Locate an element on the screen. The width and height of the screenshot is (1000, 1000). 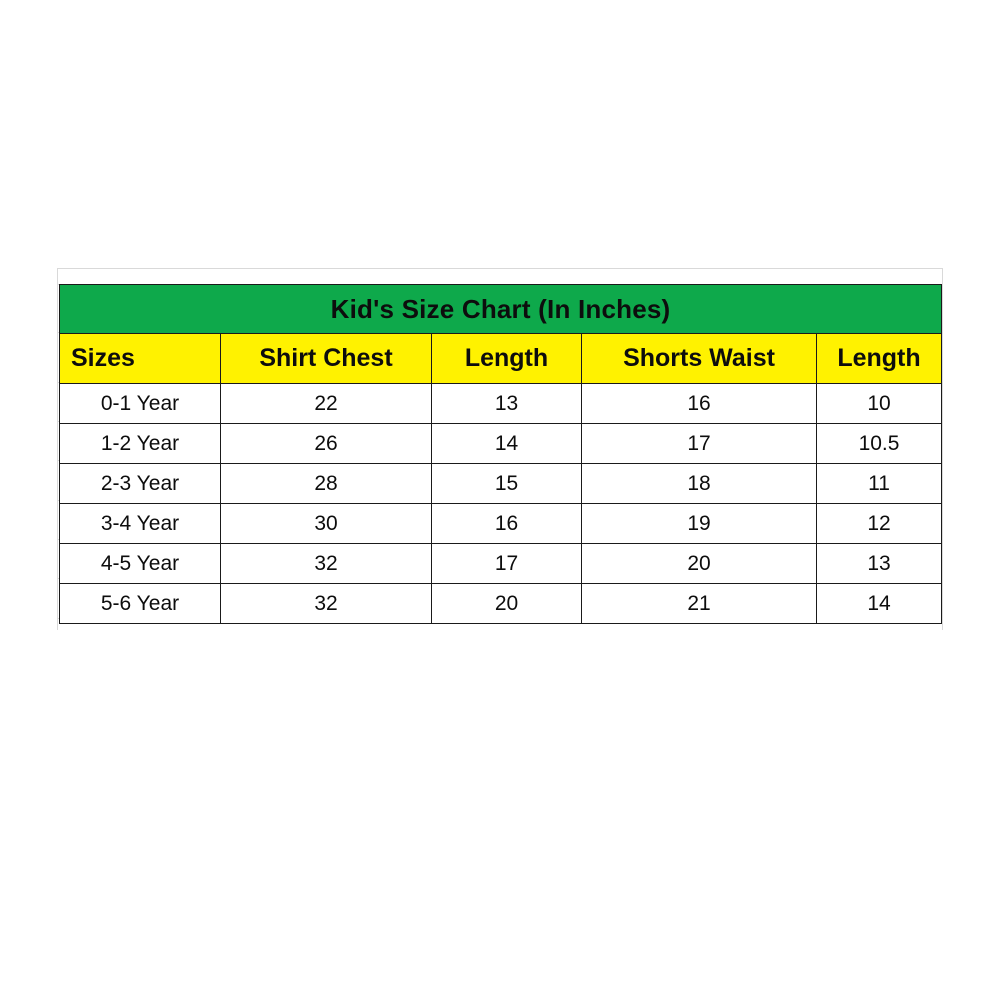
column-header-shirt-length: Length is located at coordinates (506, 358).